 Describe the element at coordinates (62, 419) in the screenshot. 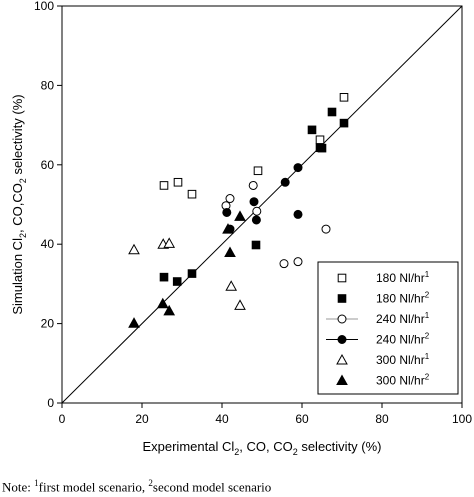

I see `x-tick-label: 0` at that location.